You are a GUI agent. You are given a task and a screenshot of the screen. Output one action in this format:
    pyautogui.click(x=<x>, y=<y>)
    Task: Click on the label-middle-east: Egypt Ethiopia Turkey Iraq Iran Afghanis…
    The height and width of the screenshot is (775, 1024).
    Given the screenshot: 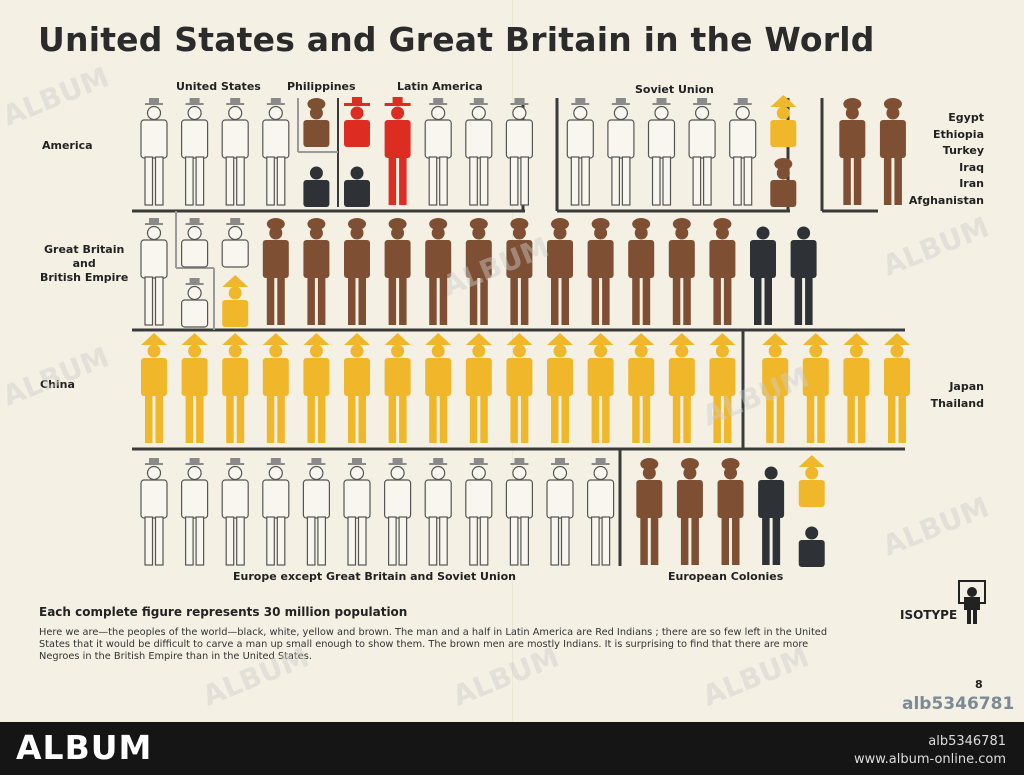 What is the action you would take?
    pyautogui.click(x=946, y=159)
    